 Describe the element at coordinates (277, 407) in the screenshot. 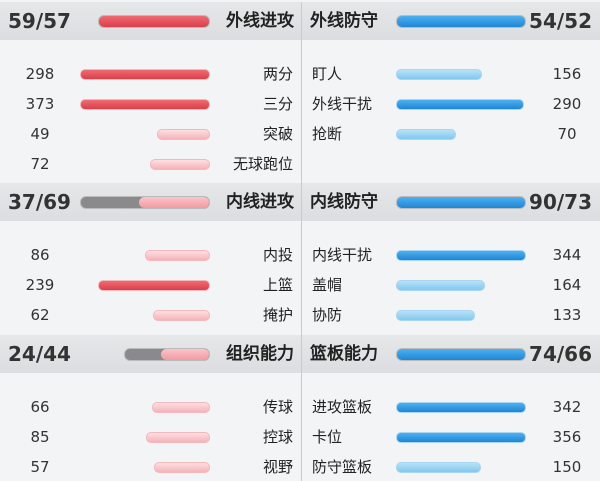

I see `stat-label: 传球` at that location.